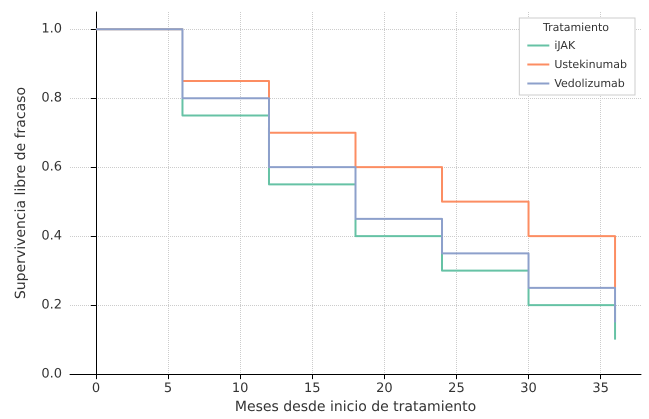  Describe the element at coordinates (591, 64) in the screenshot. I see `legend-label: Ustekinumab` at that location.